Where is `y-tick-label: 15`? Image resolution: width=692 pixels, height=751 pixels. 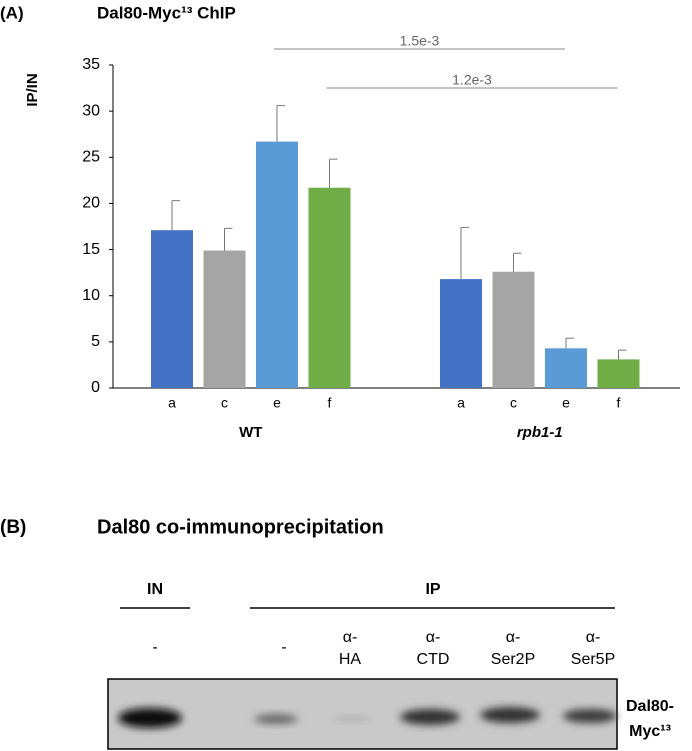 y-tick-label: 15 is located at coordinates (91, 249).